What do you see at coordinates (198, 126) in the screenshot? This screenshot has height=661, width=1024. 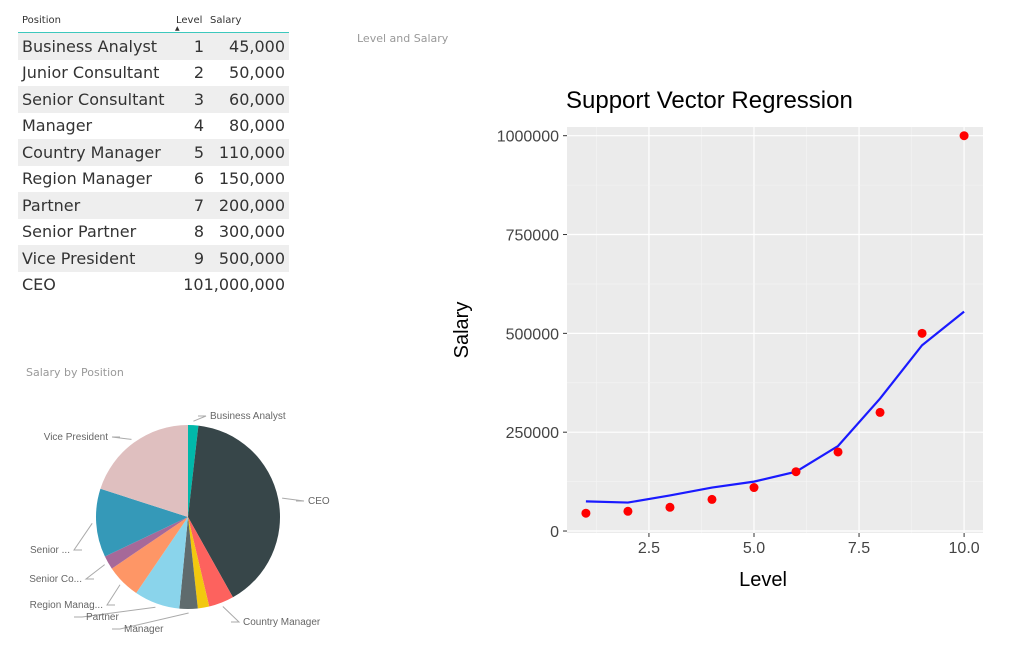 I see `cell-level: 4` at bounding box center [198, 126].